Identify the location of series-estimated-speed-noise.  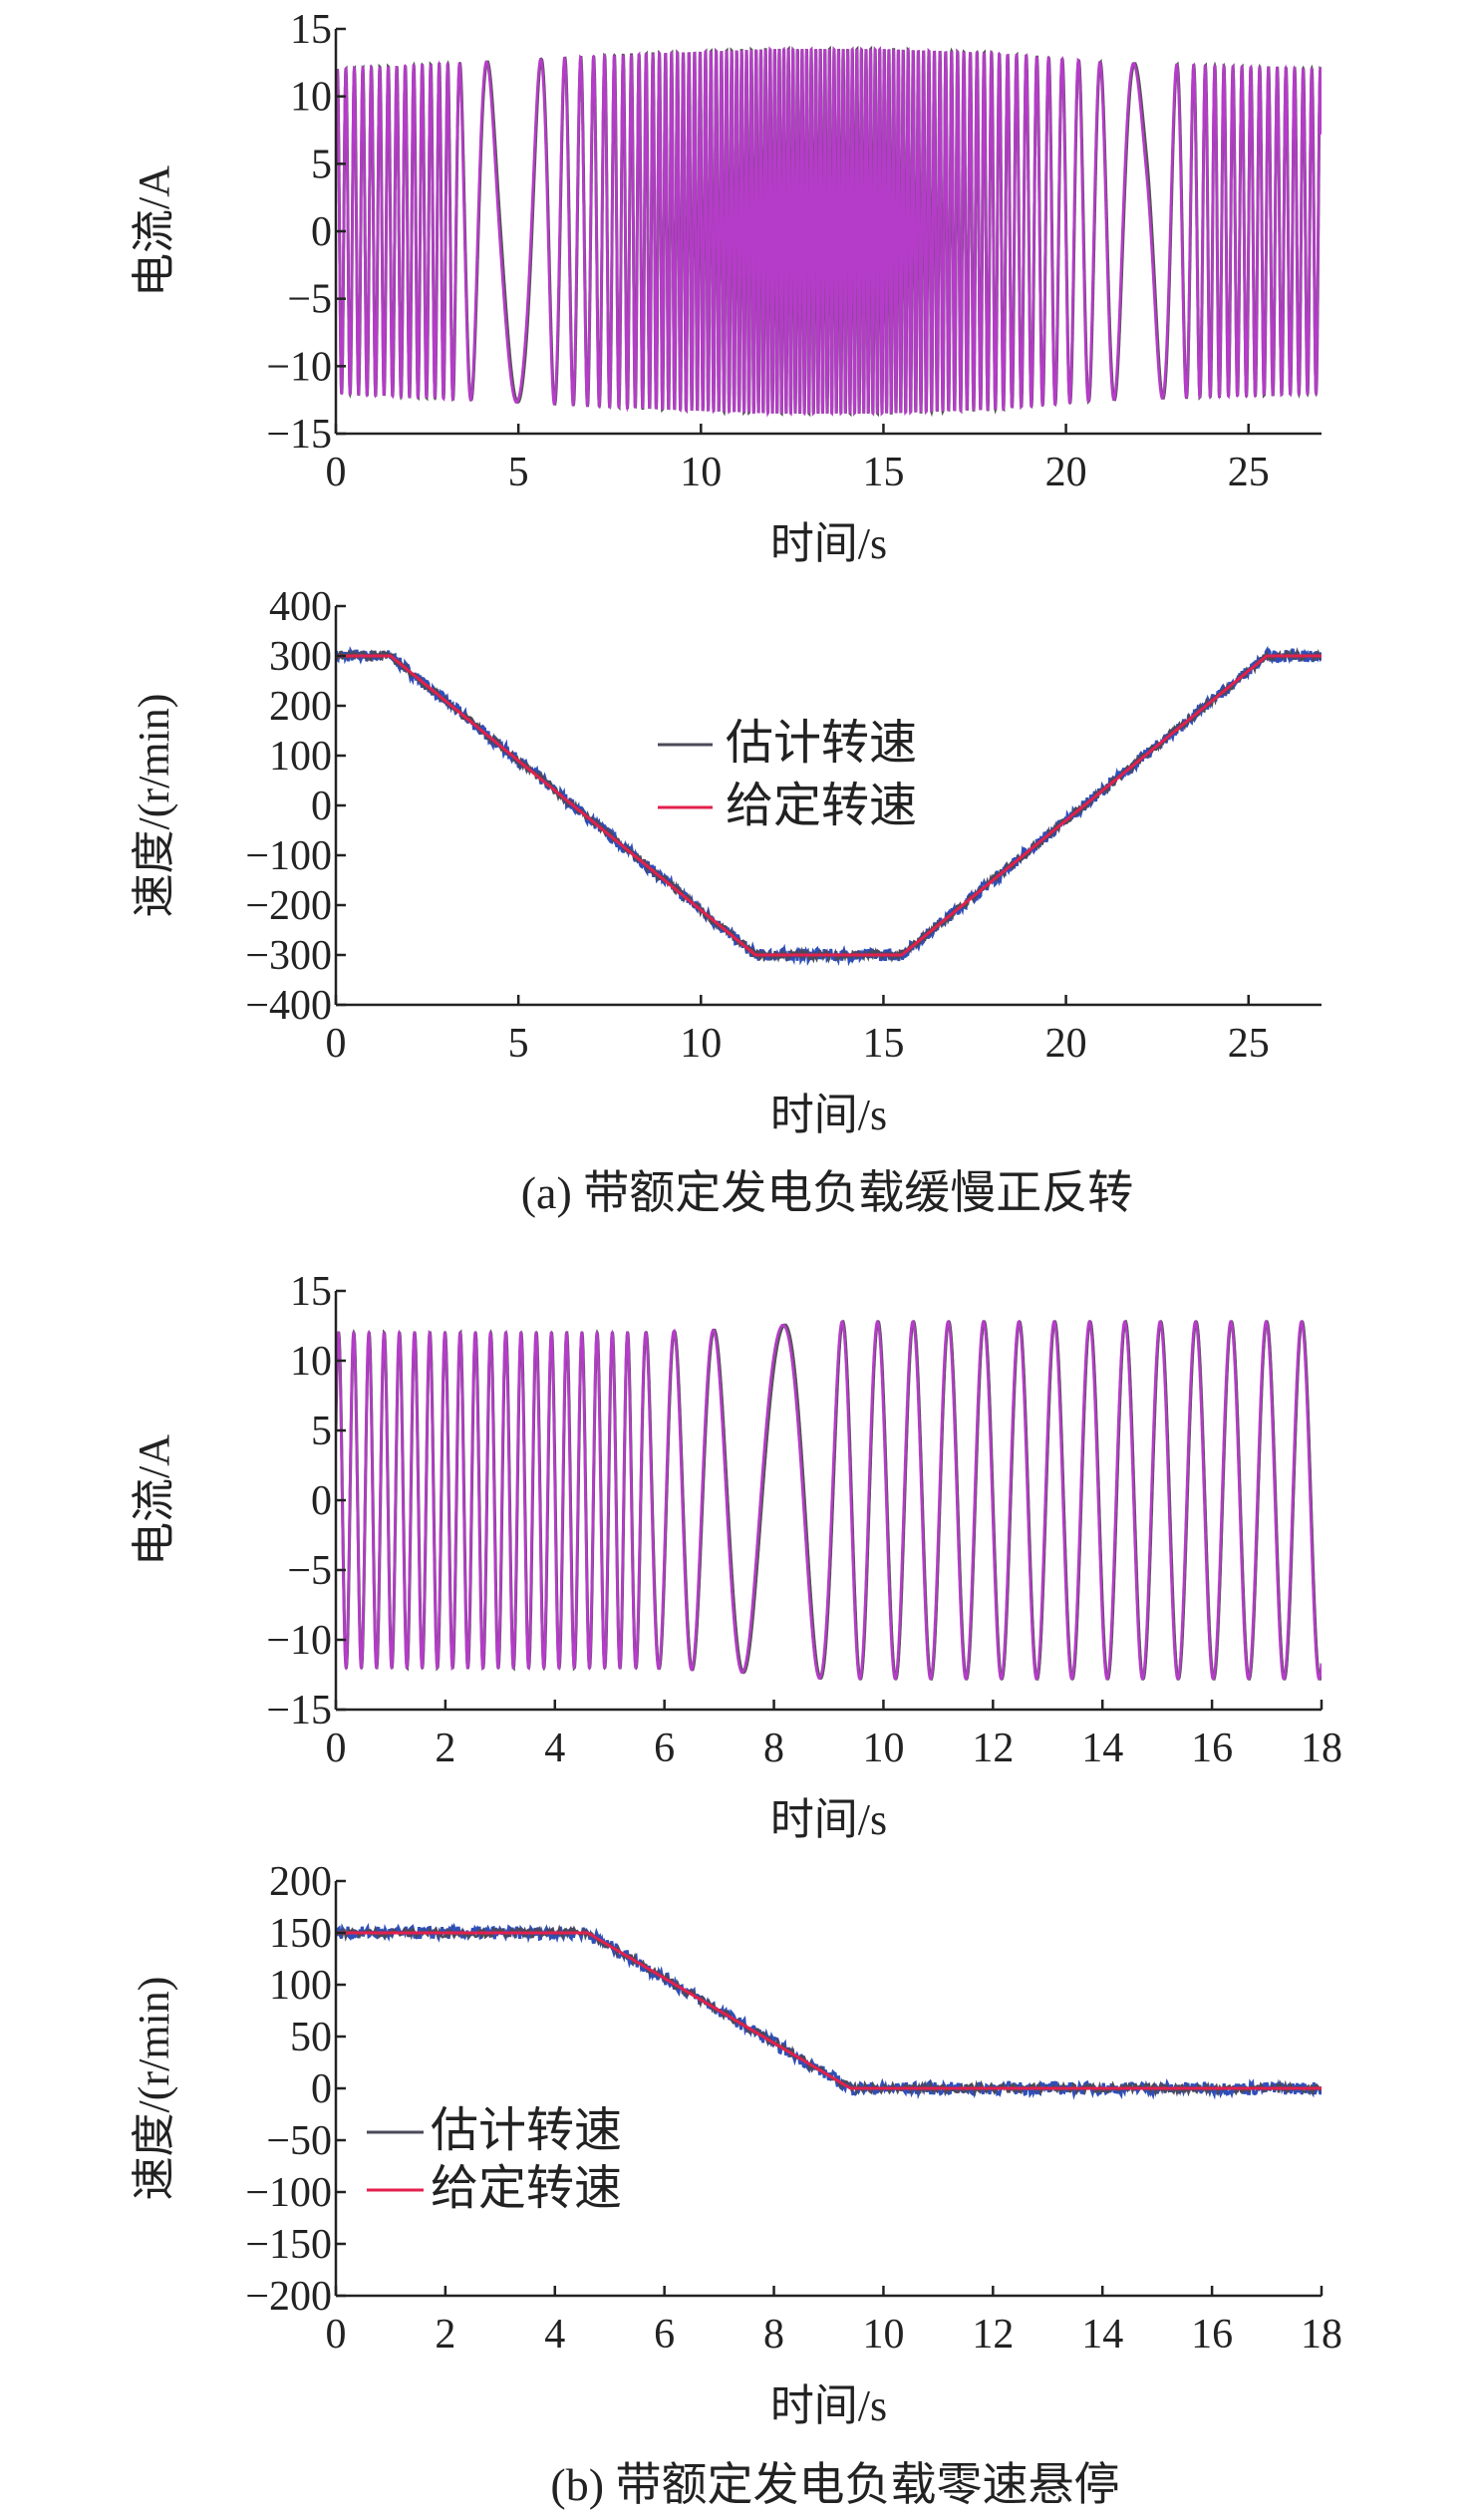
(829, 2011).